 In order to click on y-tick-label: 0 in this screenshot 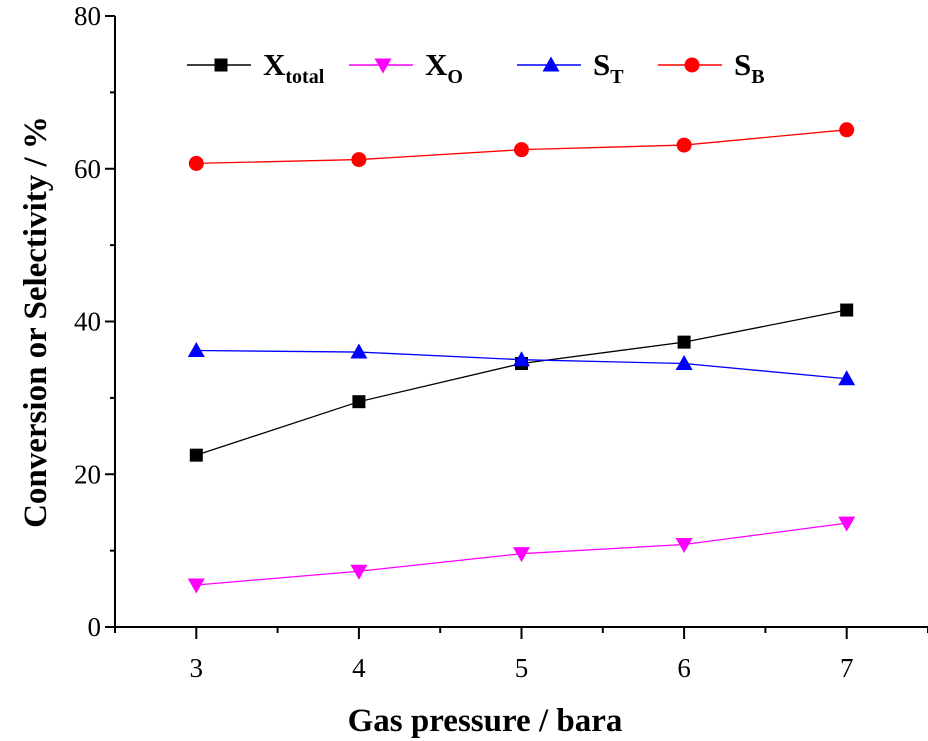, I will do `click(95, 627)`.